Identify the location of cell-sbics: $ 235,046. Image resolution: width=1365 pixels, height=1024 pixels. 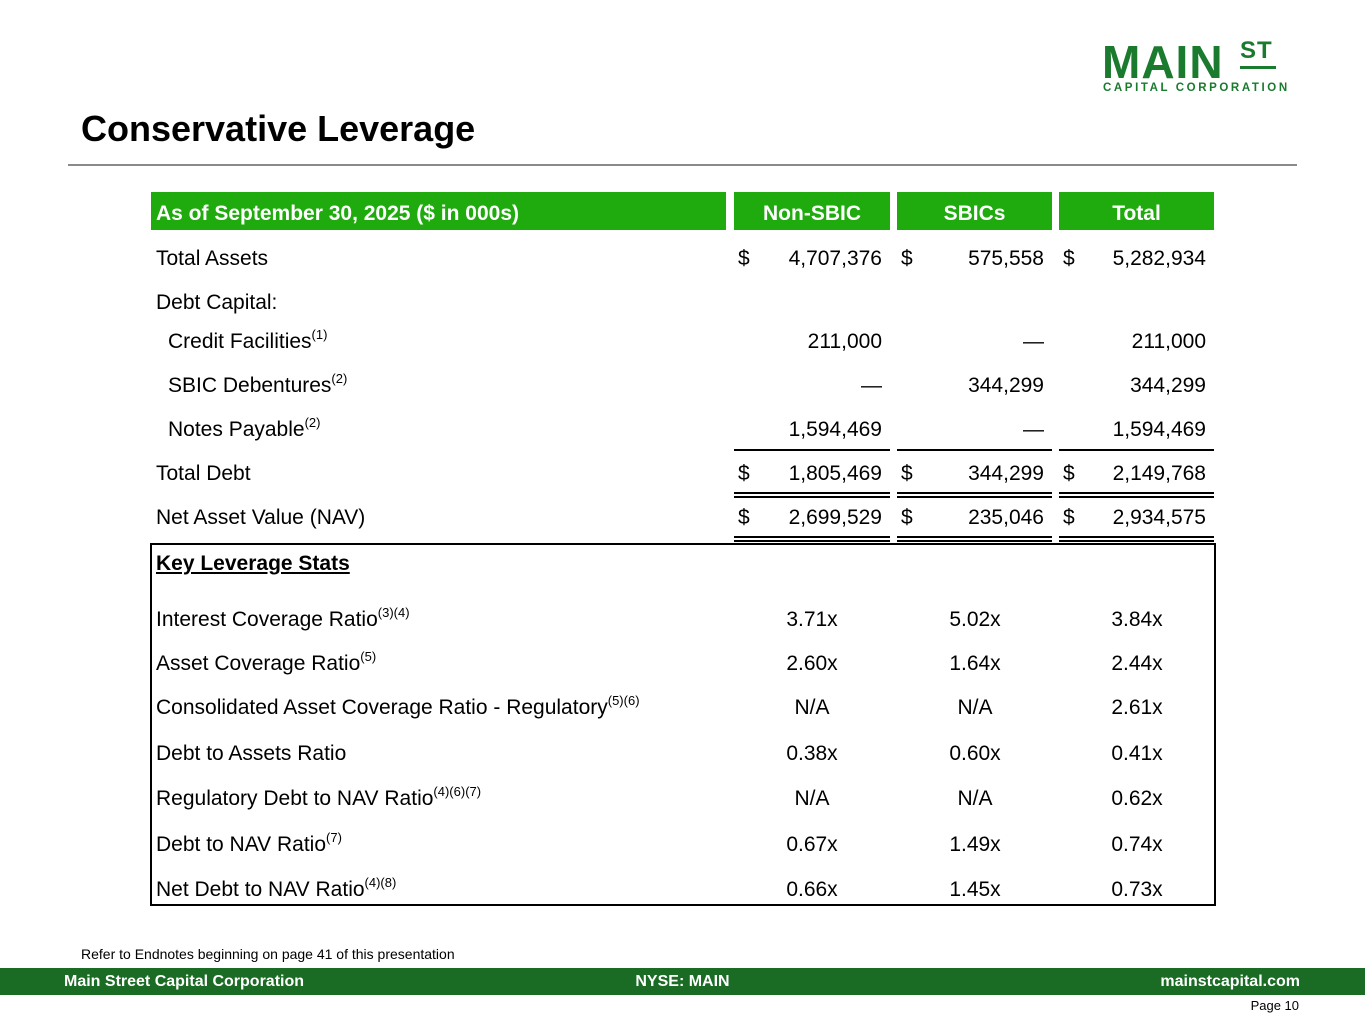
(974, 522).